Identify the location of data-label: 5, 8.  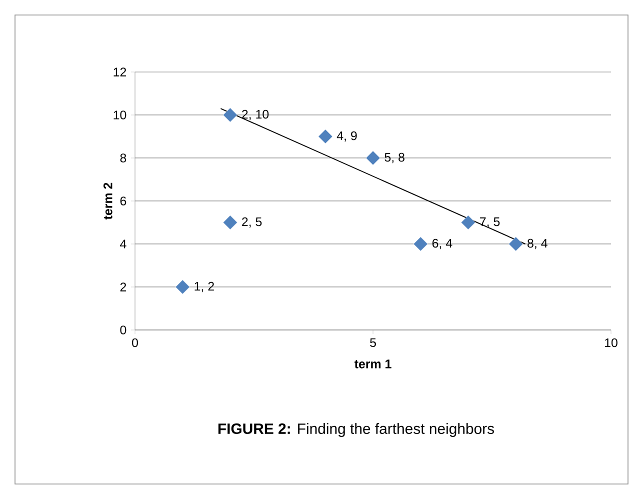
(394, 158).